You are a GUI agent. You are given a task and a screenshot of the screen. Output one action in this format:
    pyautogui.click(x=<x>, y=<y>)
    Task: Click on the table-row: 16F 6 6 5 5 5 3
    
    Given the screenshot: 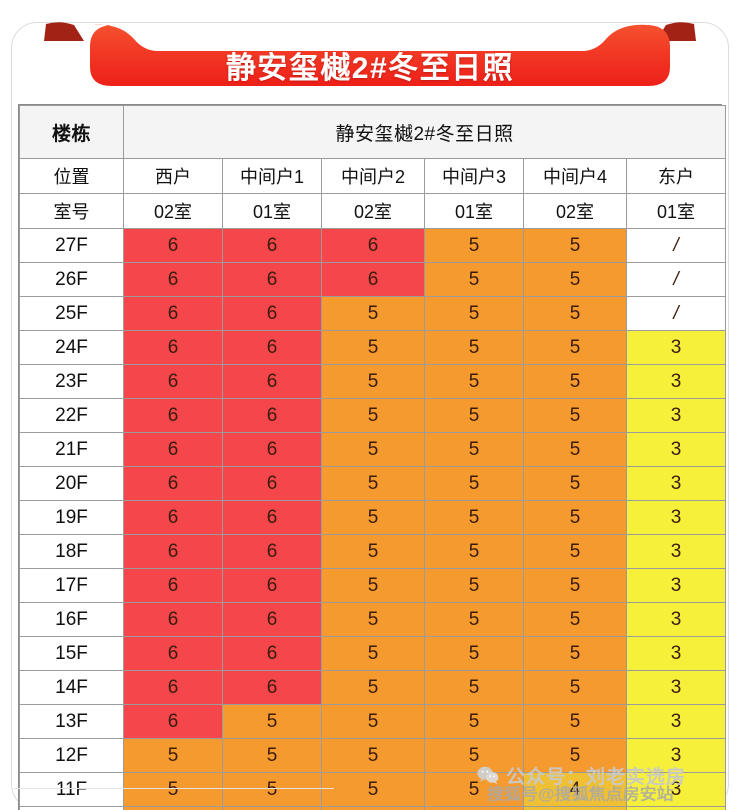 What is the action you would take?
    pyautogui.click(x=373, y=619)
    